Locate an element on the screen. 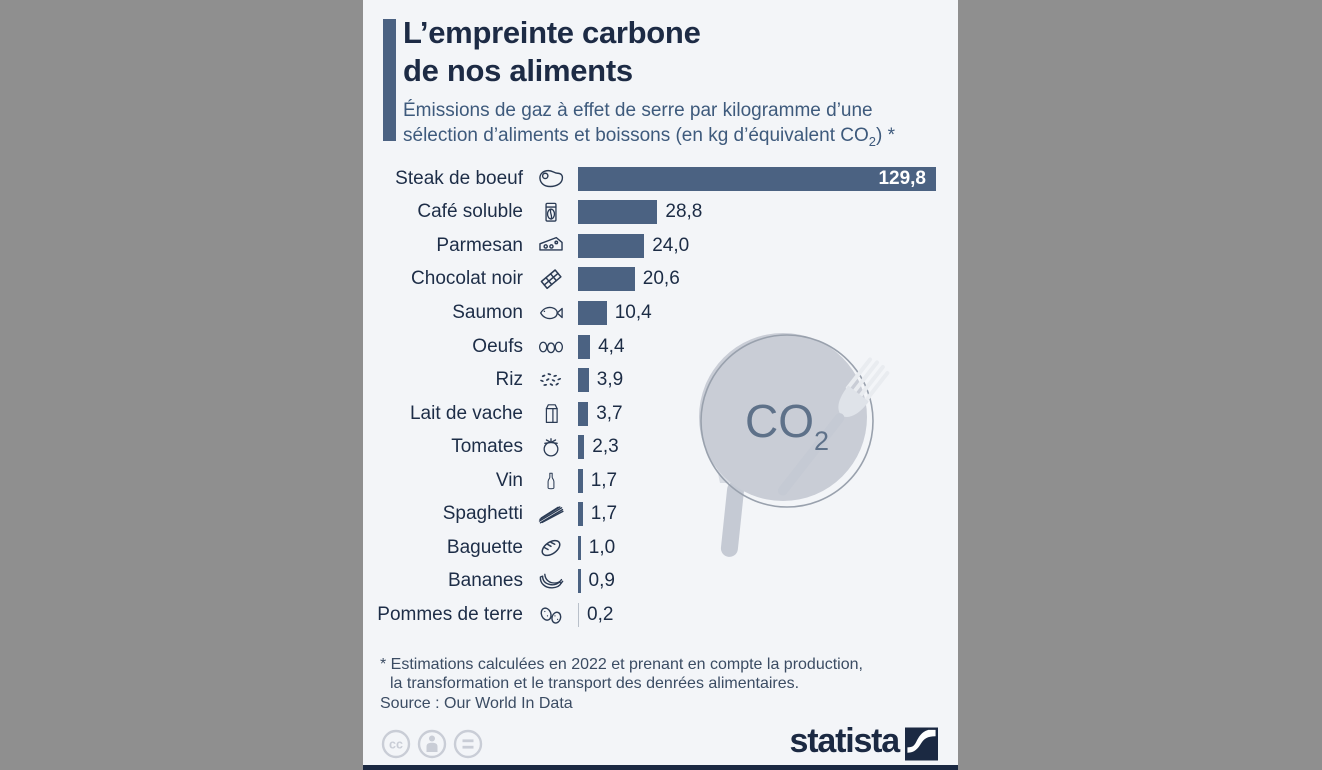  plate-outline-circle is located at coordinates (787, 421).